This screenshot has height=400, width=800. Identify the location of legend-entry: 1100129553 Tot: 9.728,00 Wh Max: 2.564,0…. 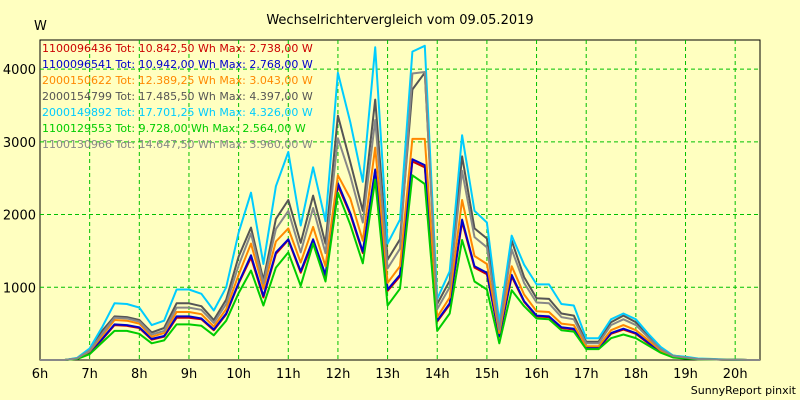
(174, 128).